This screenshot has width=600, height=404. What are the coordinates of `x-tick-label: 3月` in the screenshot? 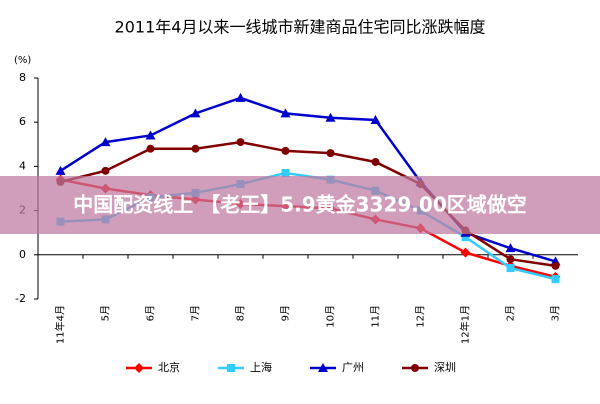 It's located at (556, 313).